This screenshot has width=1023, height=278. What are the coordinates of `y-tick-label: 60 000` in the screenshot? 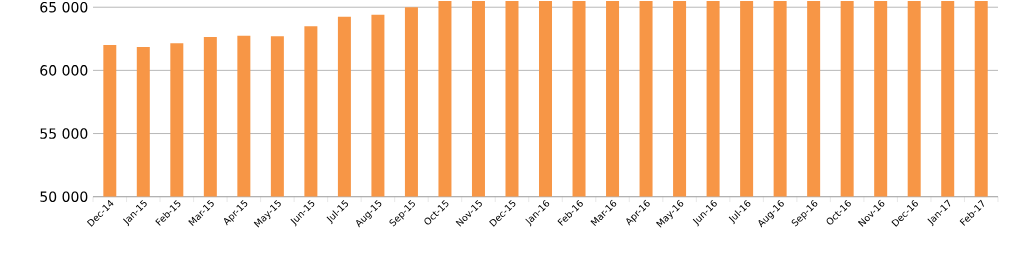 It's located at (64, 70).